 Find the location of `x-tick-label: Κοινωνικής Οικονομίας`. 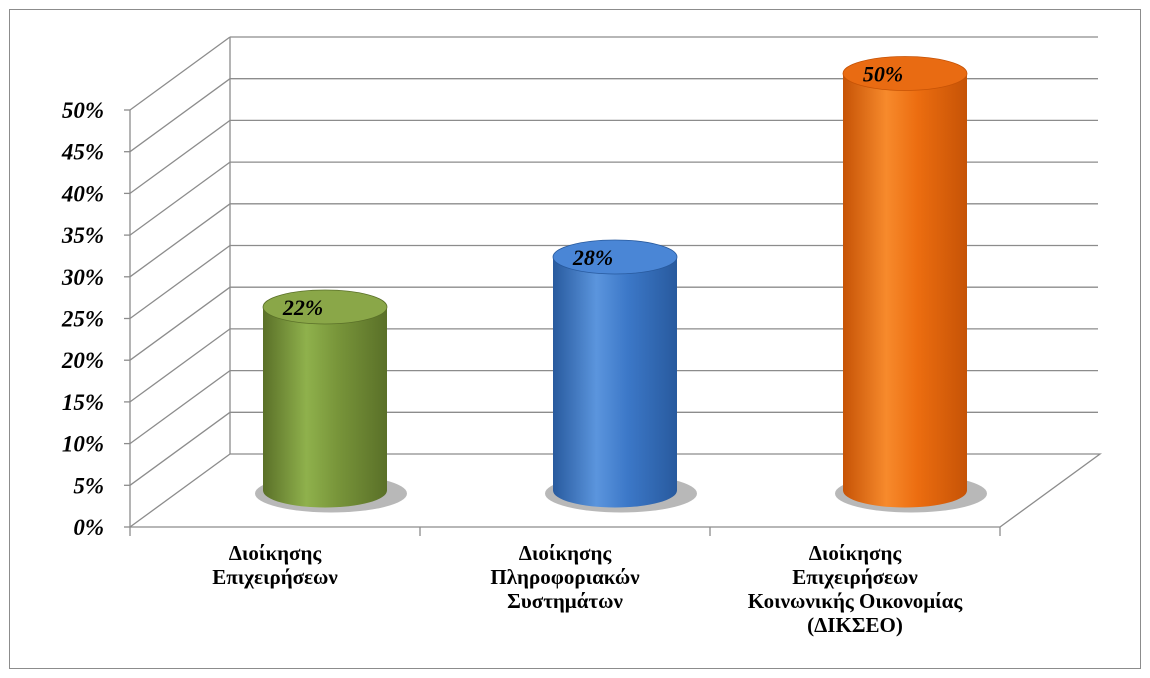

x-tick-label: Κοινωνικής Οικονομίας is located at coordinates (856, 601).